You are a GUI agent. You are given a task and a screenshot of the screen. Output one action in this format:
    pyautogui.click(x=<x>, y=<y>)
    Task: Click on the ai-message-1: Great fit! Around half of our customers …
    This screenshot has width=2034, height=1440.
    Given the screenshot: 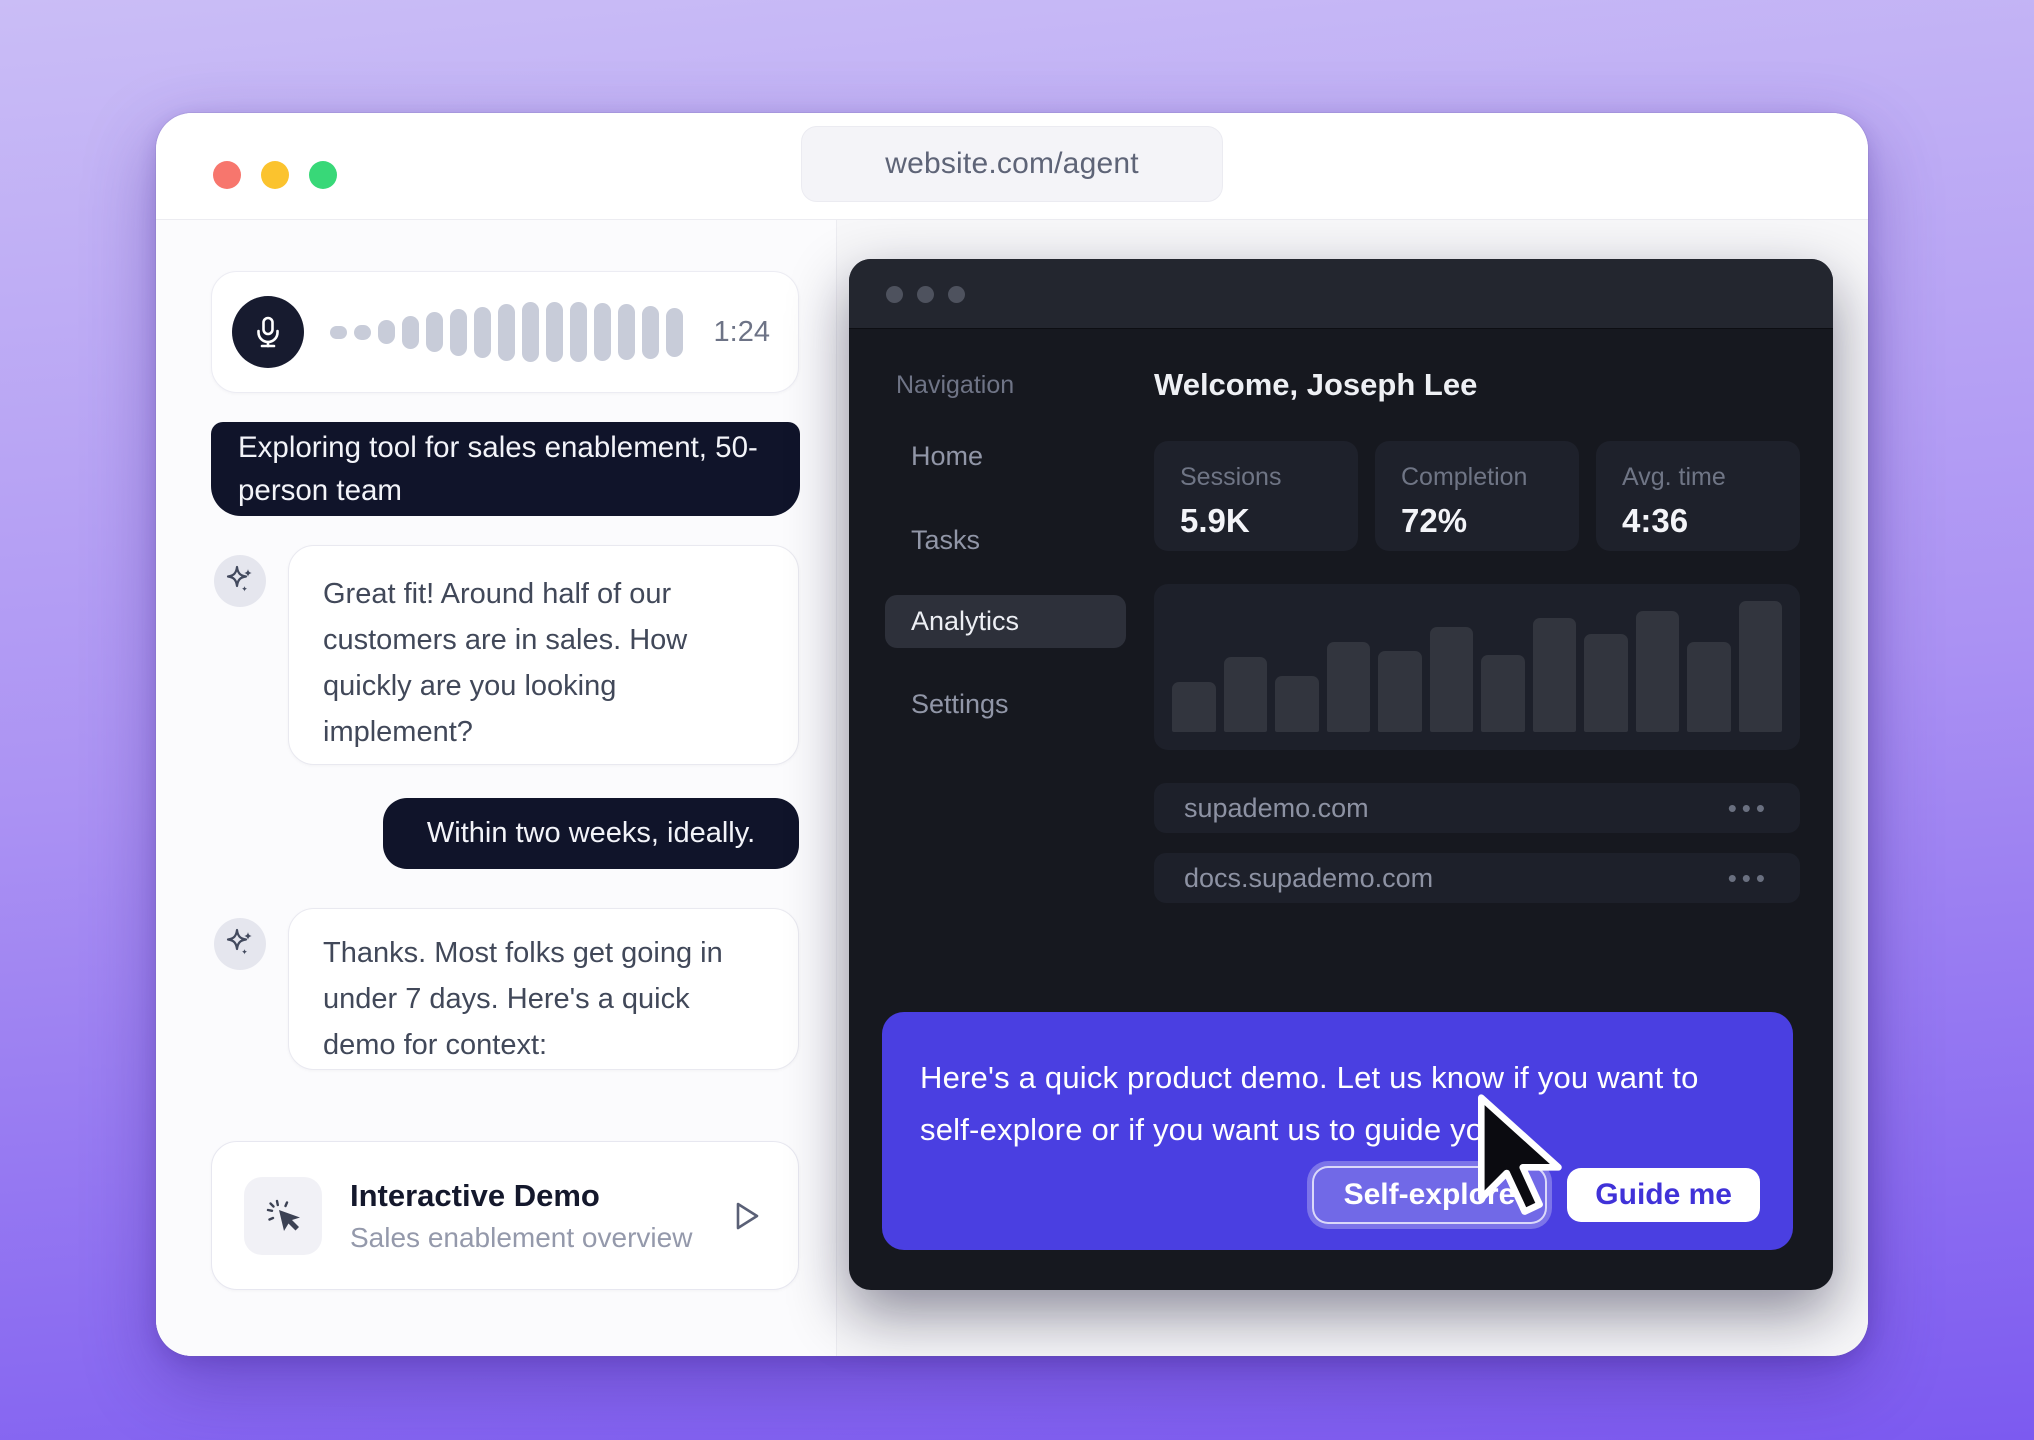 What is the action you would take?
    pyautogui.click(x=543, y=655)
    